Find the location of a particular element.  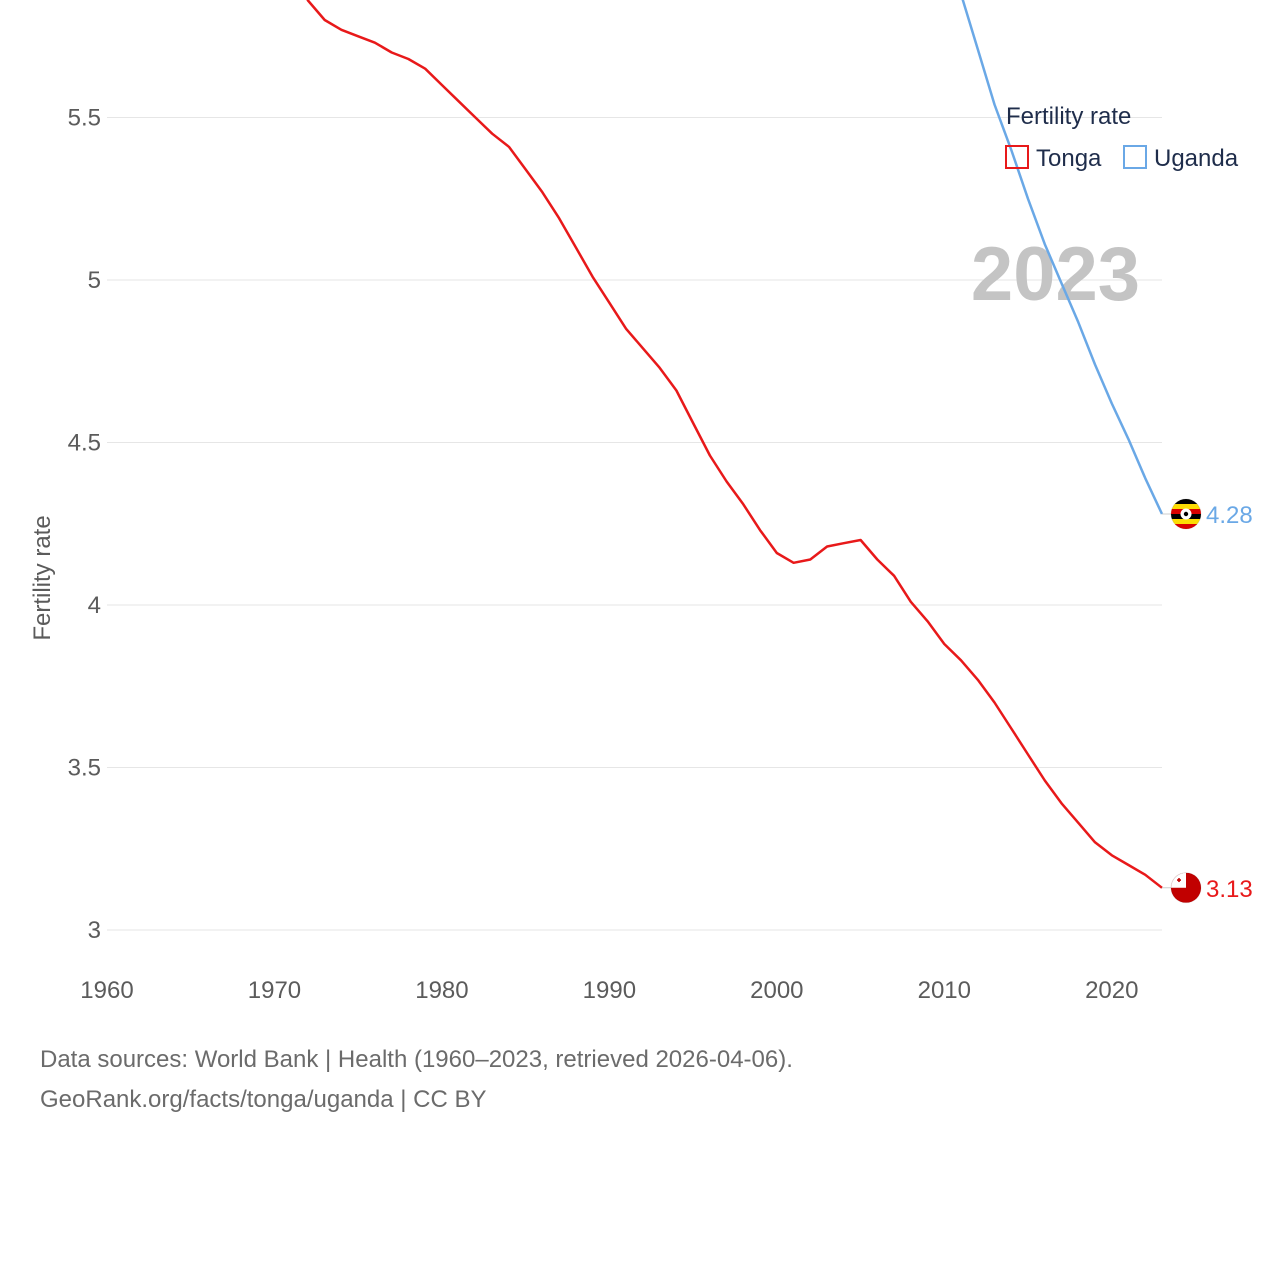

y-tick-label: 4.5 is located at coordinates (84, 443).